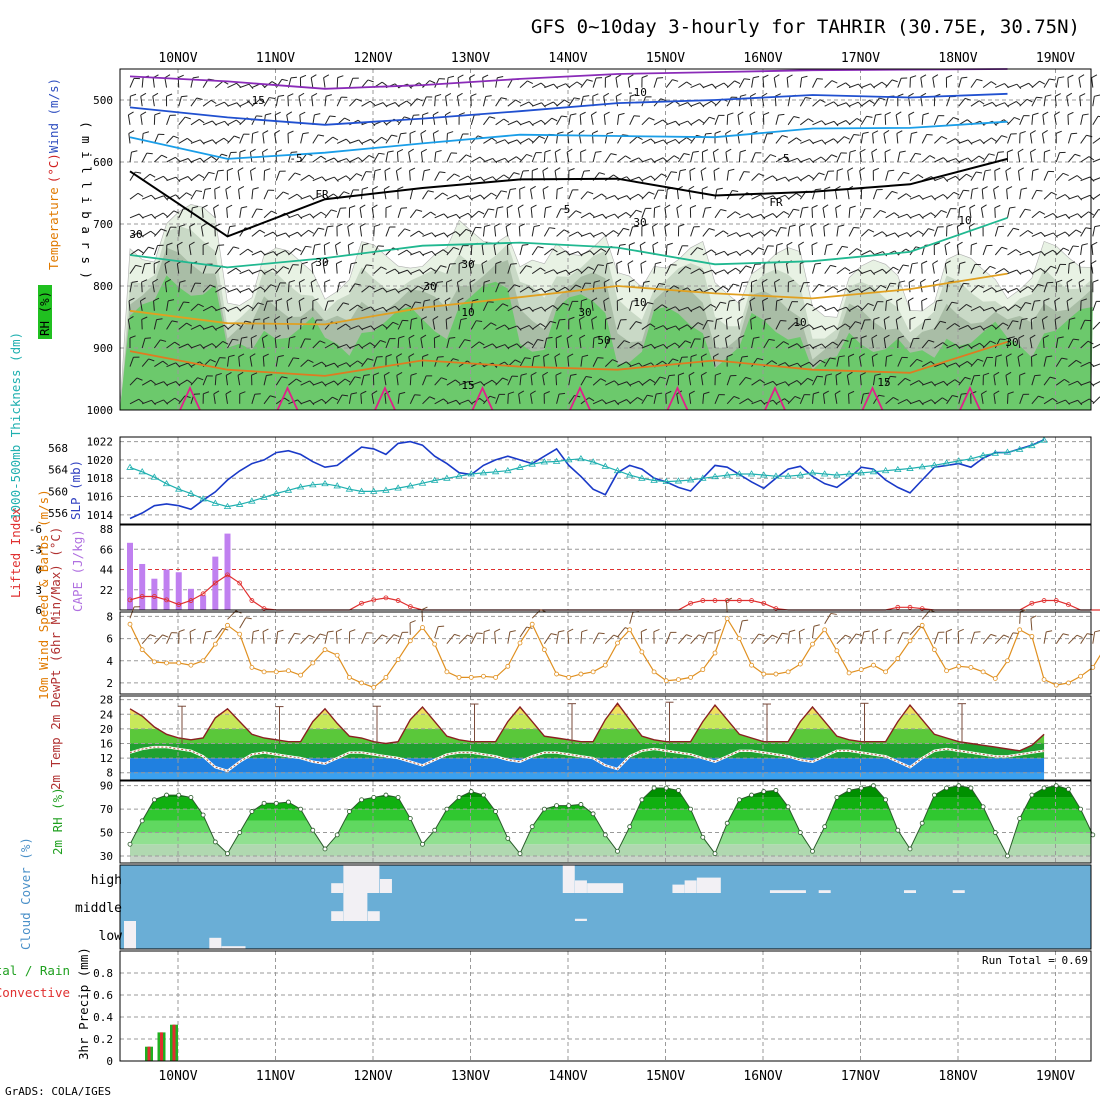 The width and height of the screenshot is (1100, 1100). I want to click on date-label-top: 18NOV, so click(957, 58).